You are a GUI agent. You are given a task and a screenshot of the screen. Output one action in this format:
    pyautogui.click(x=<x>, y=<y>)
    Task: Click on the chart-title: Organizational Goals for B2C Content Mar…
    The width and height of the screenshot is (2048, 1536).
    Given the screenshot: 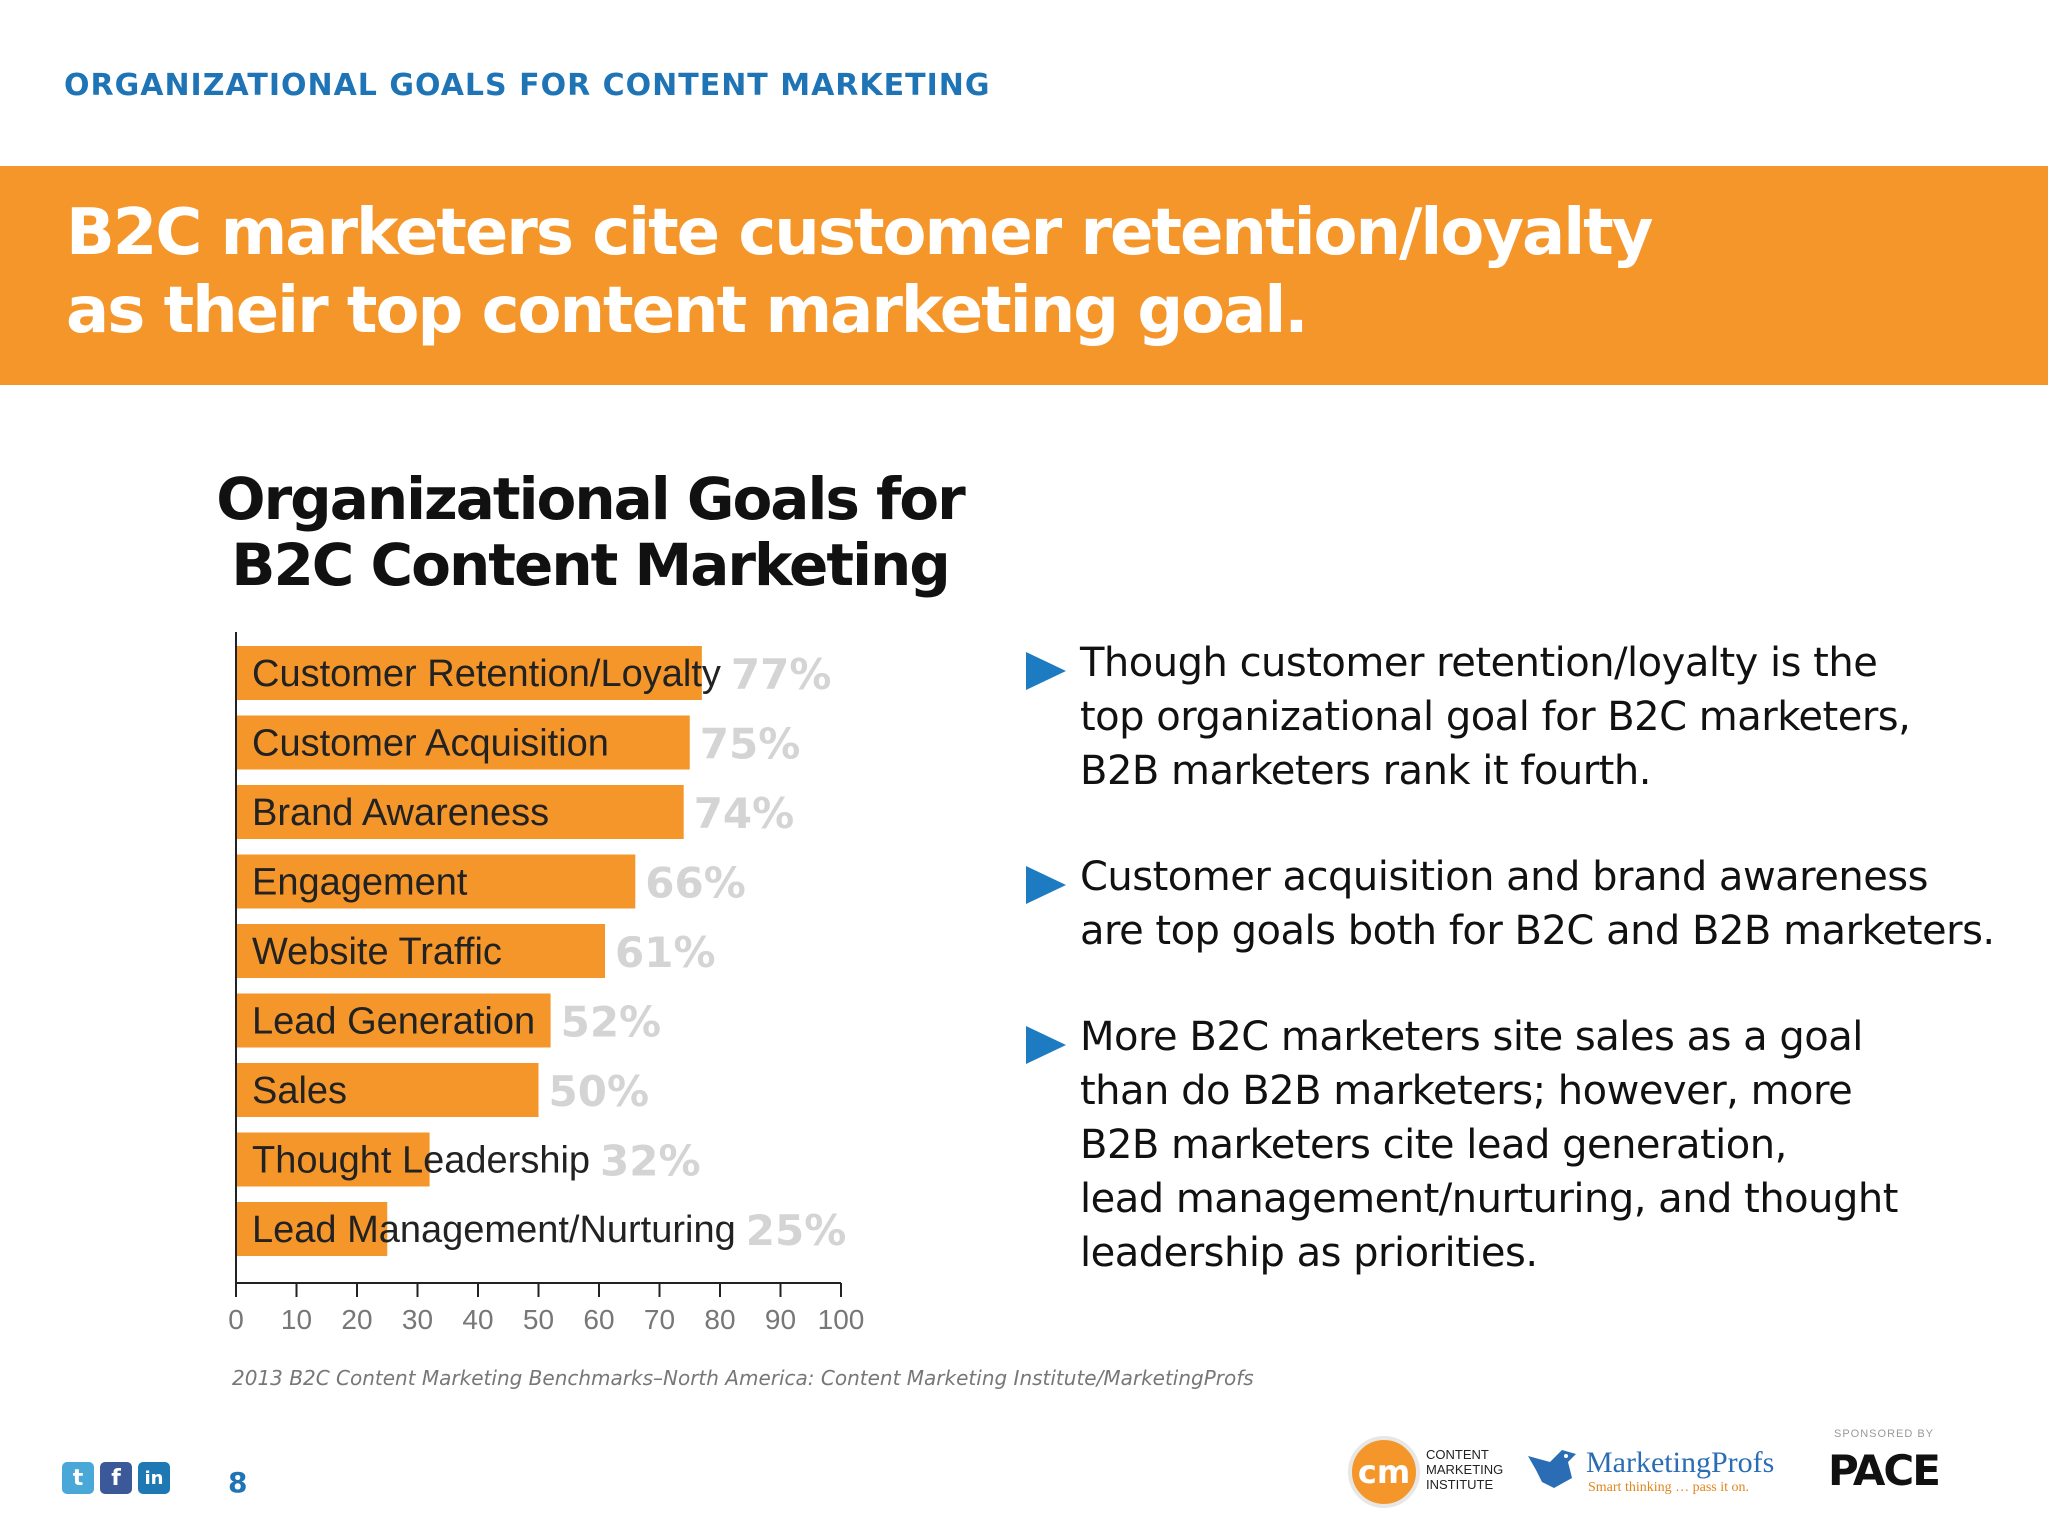 What is the action you would take?
    pyautogui.click(x=590, y=532)
    